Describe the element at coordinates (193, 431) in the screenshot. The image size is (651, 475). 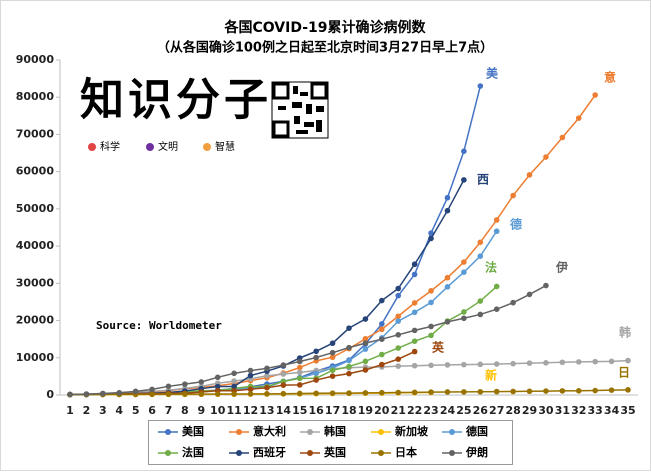
I see `legend-label: 美国` at that location.